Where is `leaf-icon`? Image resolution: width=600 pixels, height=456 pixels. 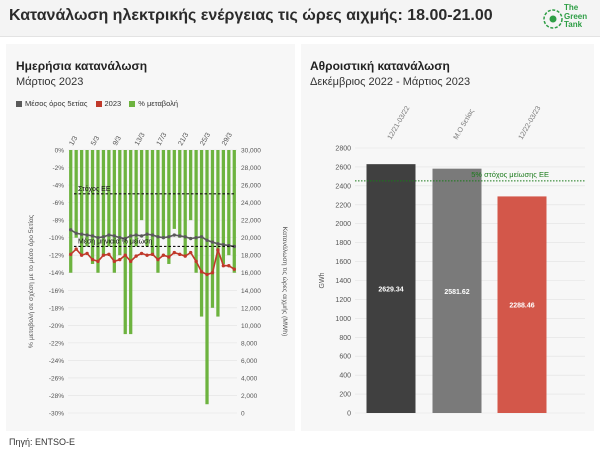
leaf-icon is located at coordinates (553, 19).